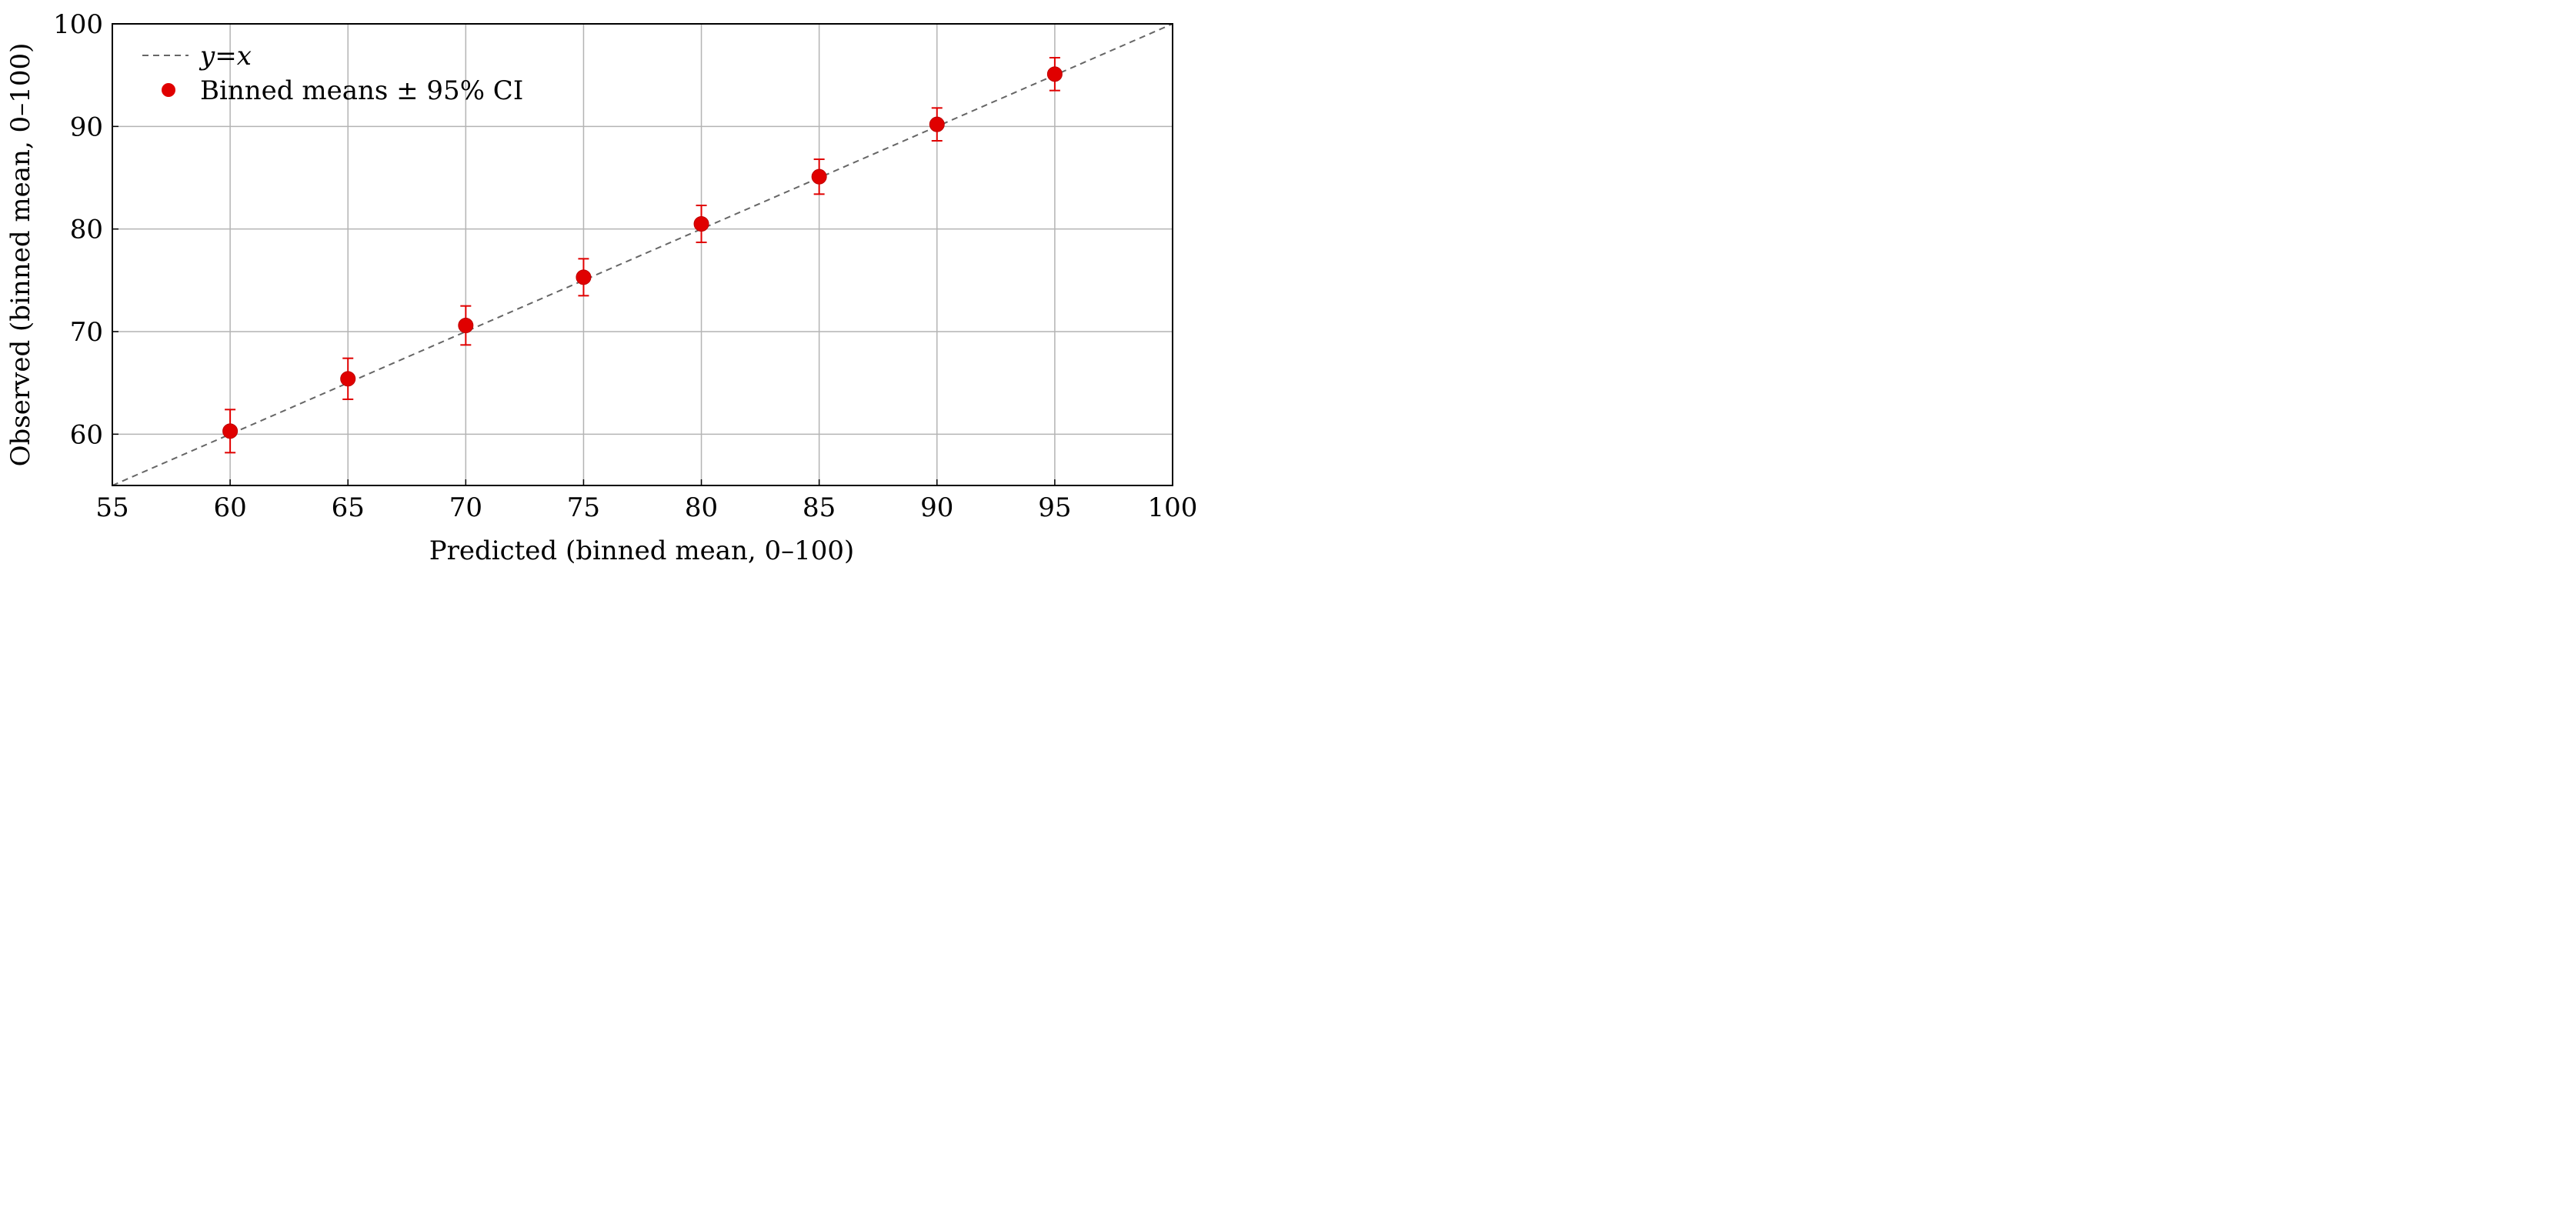 Image resolution: width=2576 pixels, height=1231 pixels. What do you see at coordinates (112, 507) in the screenshot?
I see `x-tick-label: 55` at bounding box center [112, 507].